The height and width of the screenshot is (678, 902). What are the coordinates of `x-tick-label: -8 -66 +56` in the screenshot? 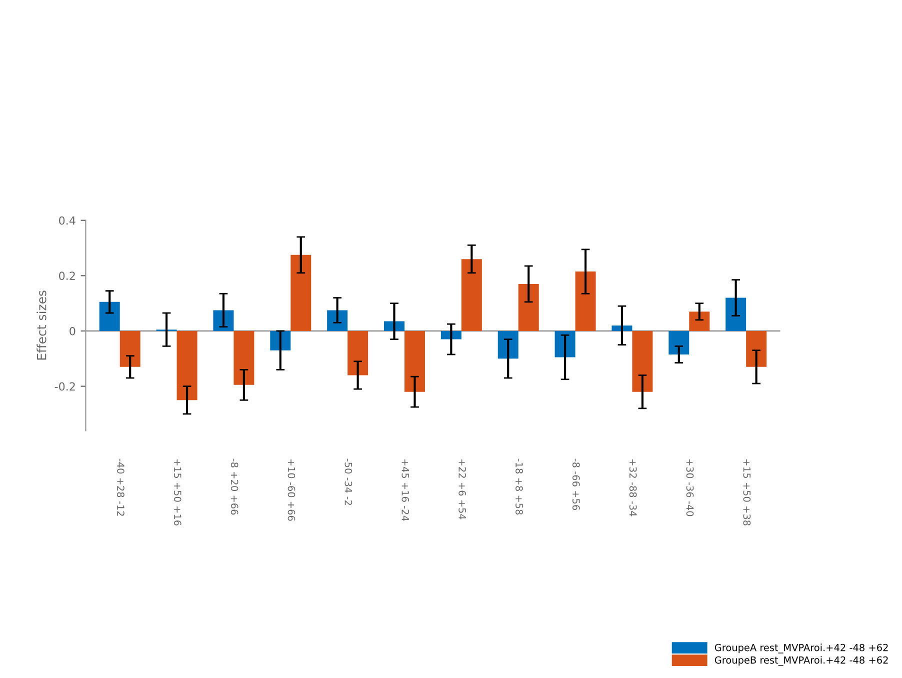 It's located at (576, 484).